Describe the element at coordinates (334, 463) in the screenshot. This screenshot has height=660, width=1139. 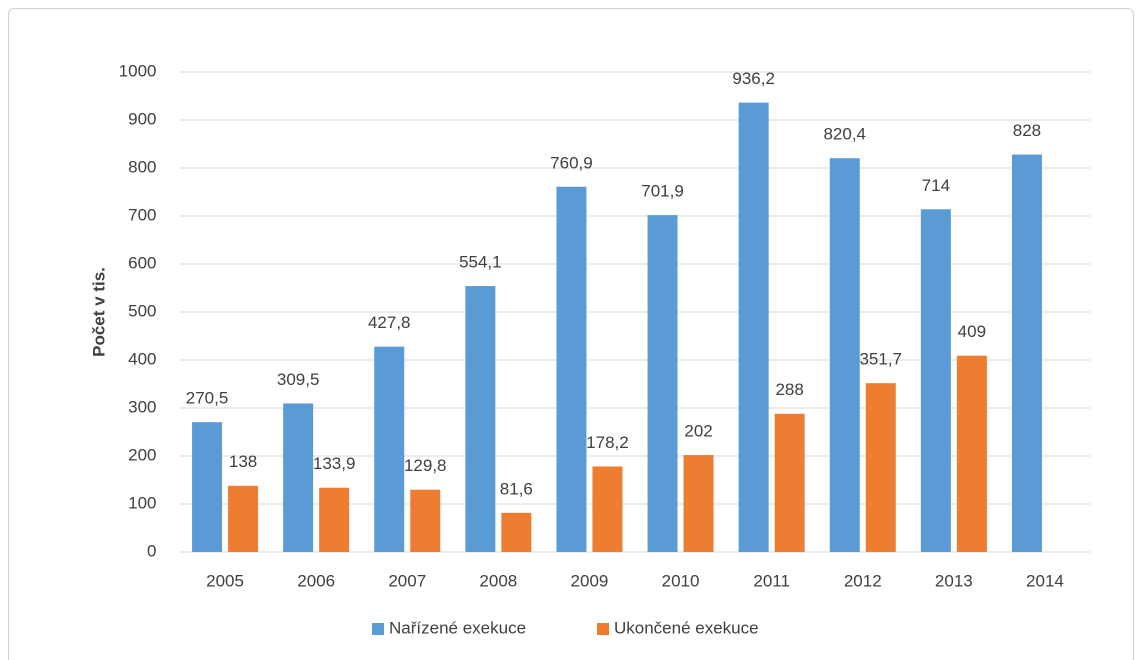
I see `value-label: 133,9` at that location.